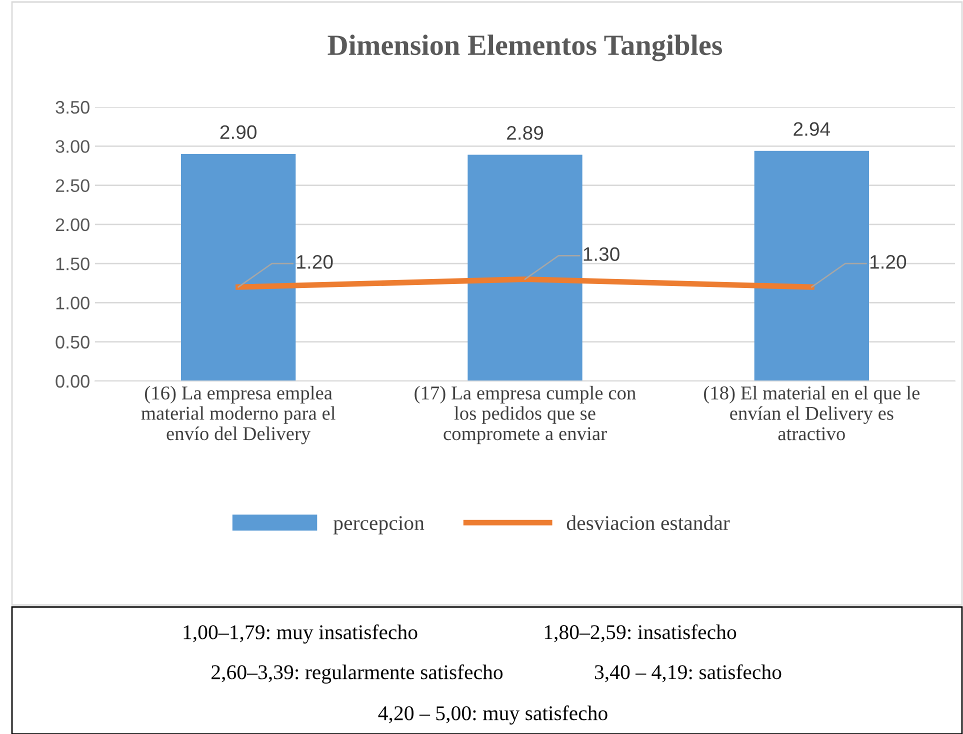  What do you see at coordinates (493, 715) in the screenshot?
I see `text: 4,20 – 5,00: muy satisfecho` at bounding box center [493, 715].